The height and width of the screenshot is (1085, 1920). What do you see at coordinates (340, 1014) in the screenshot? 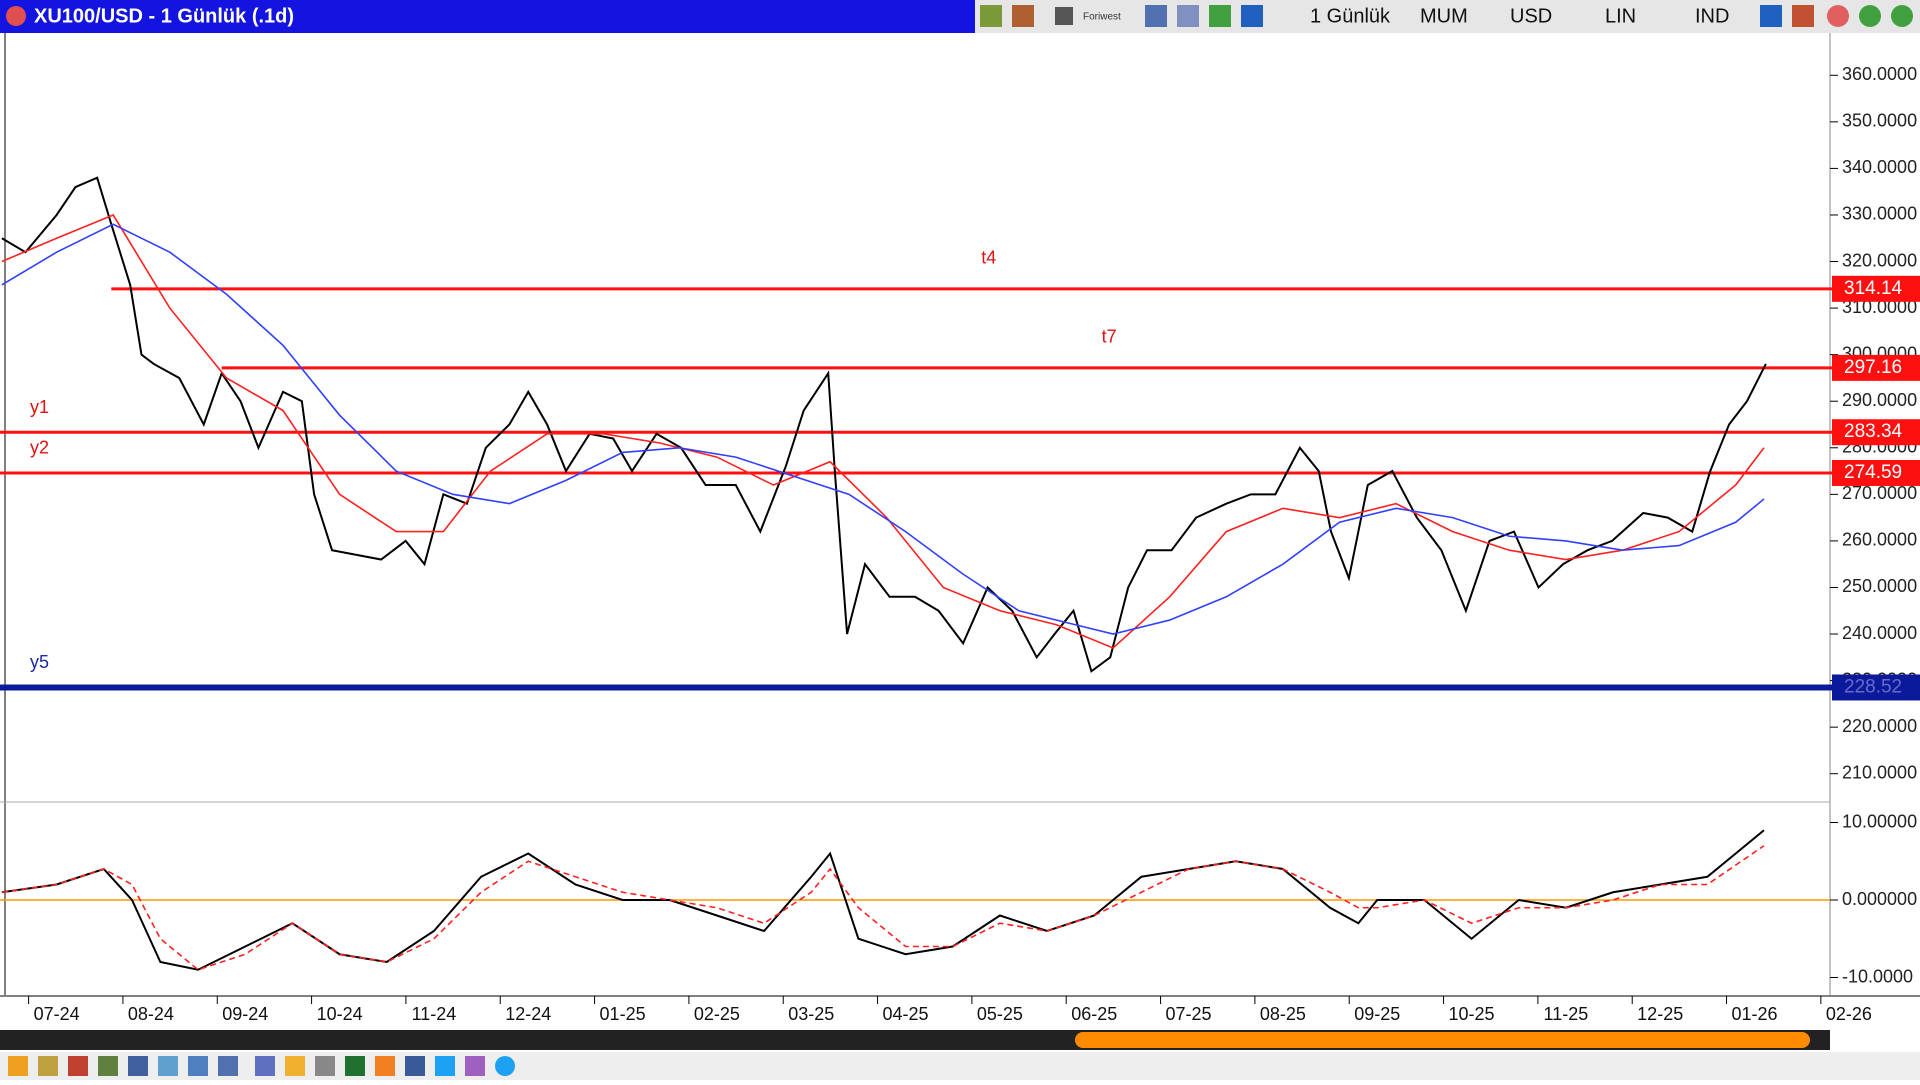
I see `x-tick-label: 10-24` at bounding box center [340, 1014].